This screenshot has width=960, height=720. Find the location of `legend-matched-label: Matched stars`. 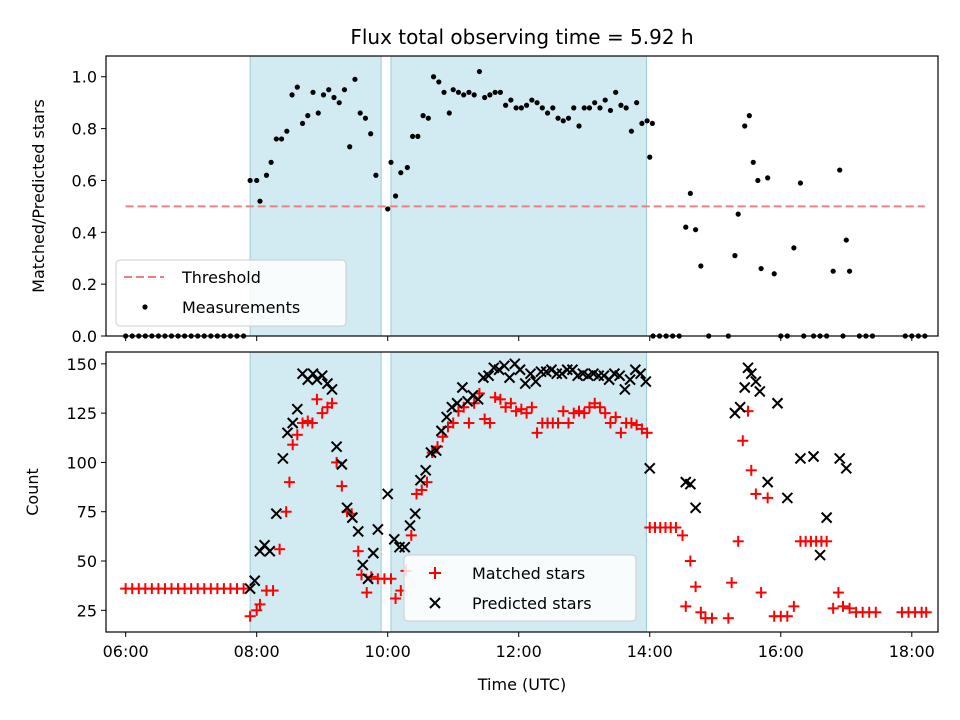

legend-matched-label: Matched stars is located at coordinates (528, 573).